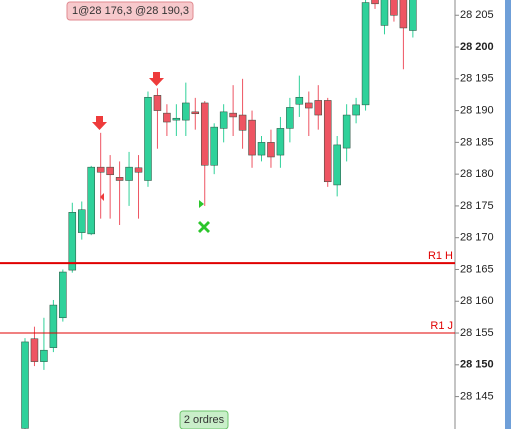 The height and width of the screenshot is (429, 511). Describe the element at coordinates (477, 238) in the screenshot. I see `y-tick-label: 28 170` at that location.